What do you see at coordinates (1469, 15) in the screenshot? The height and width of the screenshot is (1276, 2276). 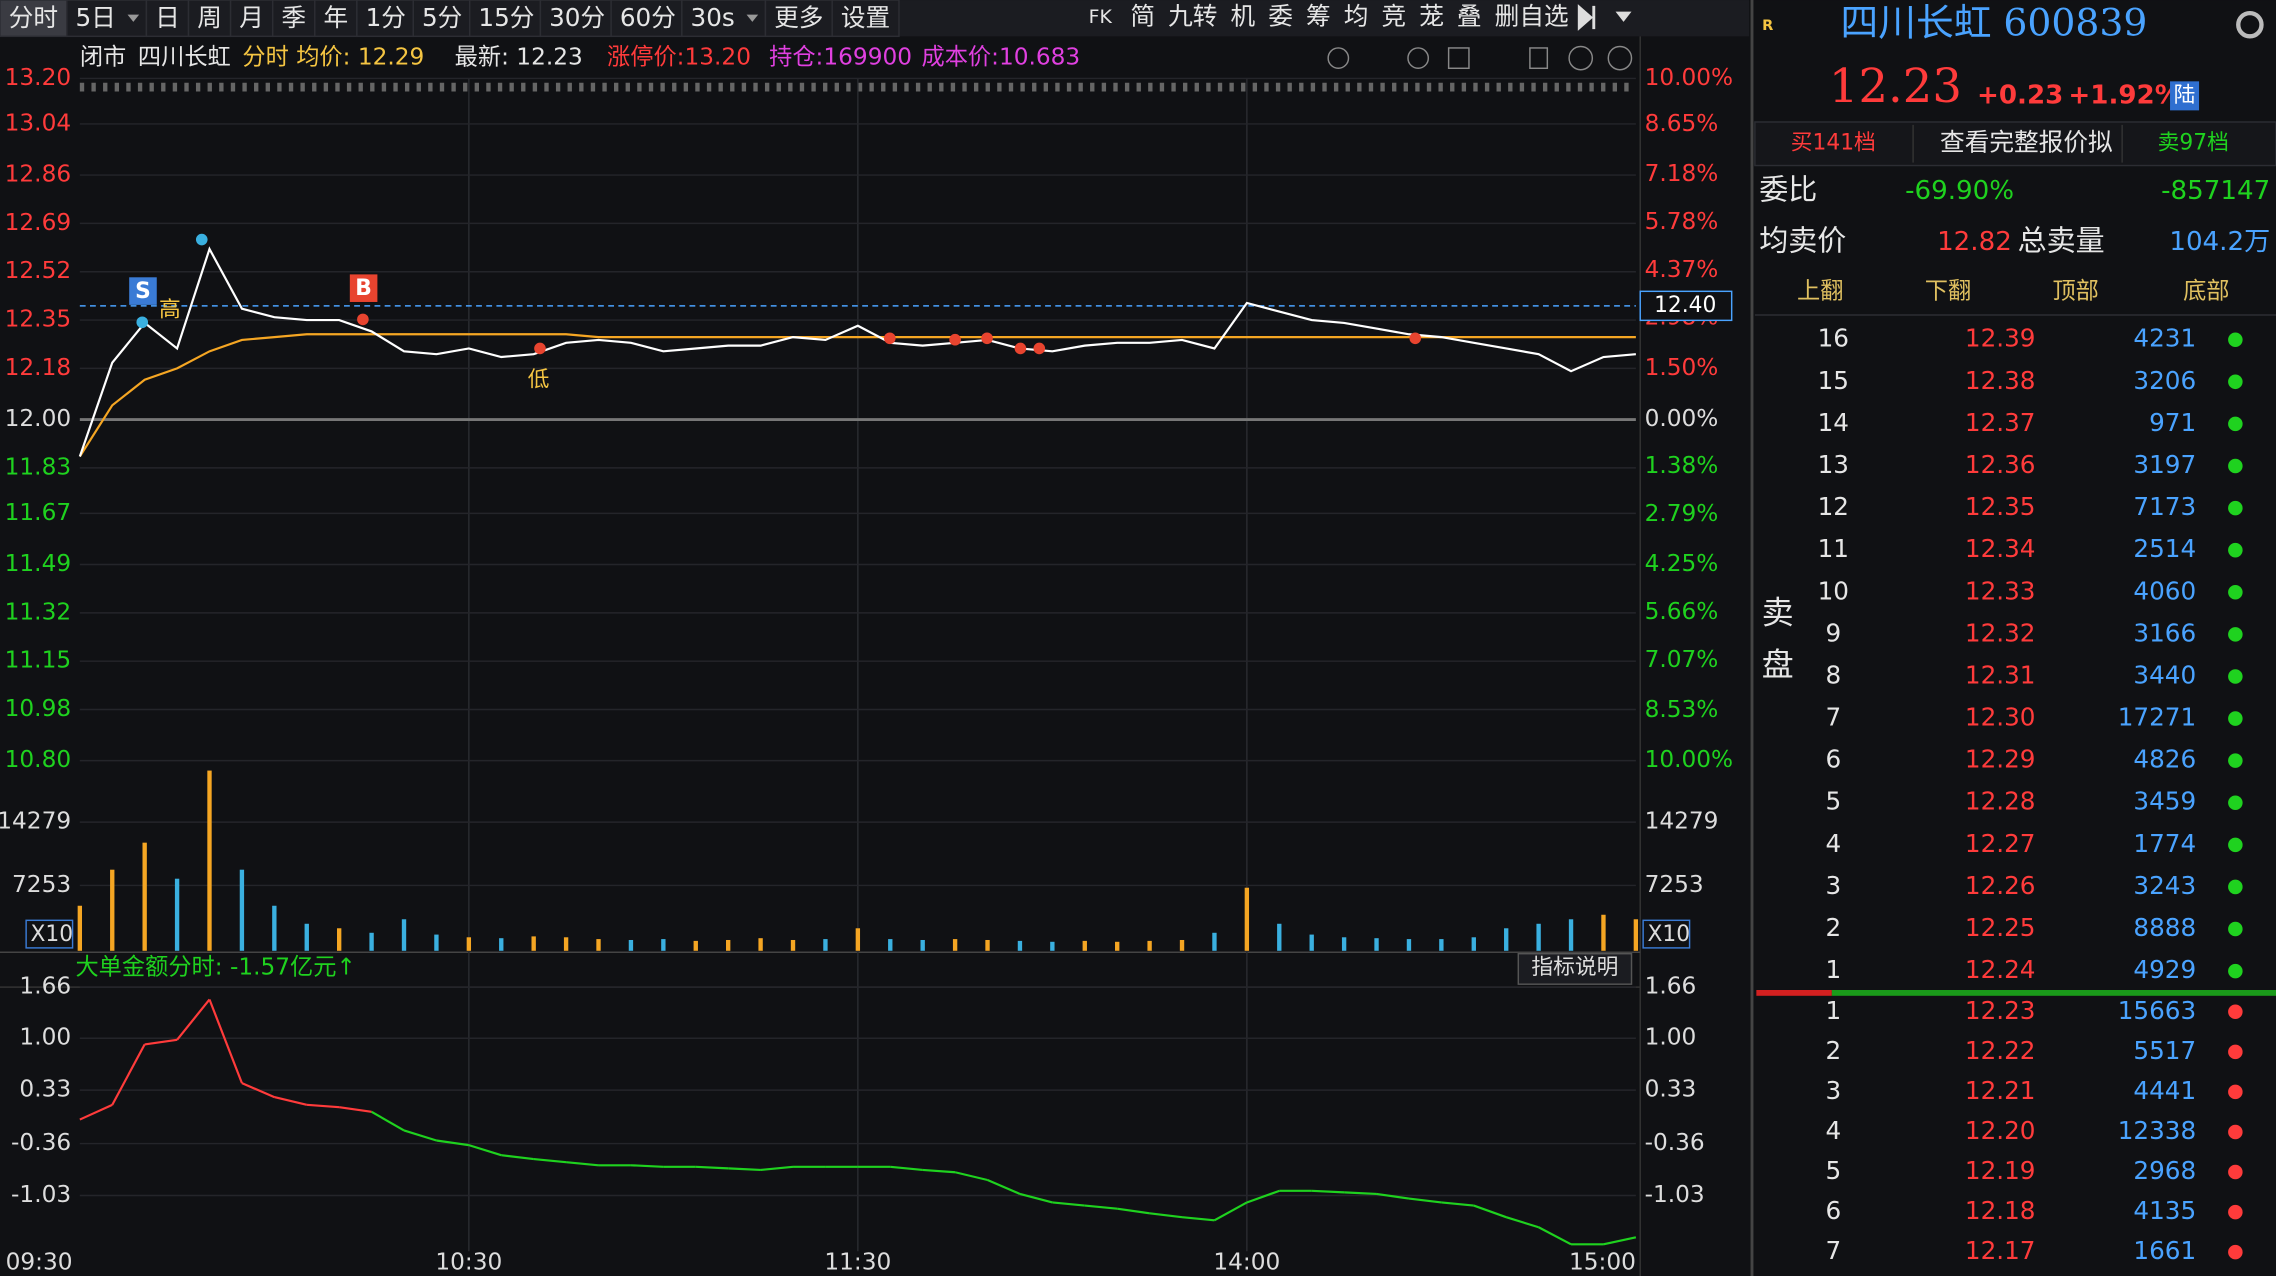 I see `tool-label: 叠` at bounding box center [1469, 15].